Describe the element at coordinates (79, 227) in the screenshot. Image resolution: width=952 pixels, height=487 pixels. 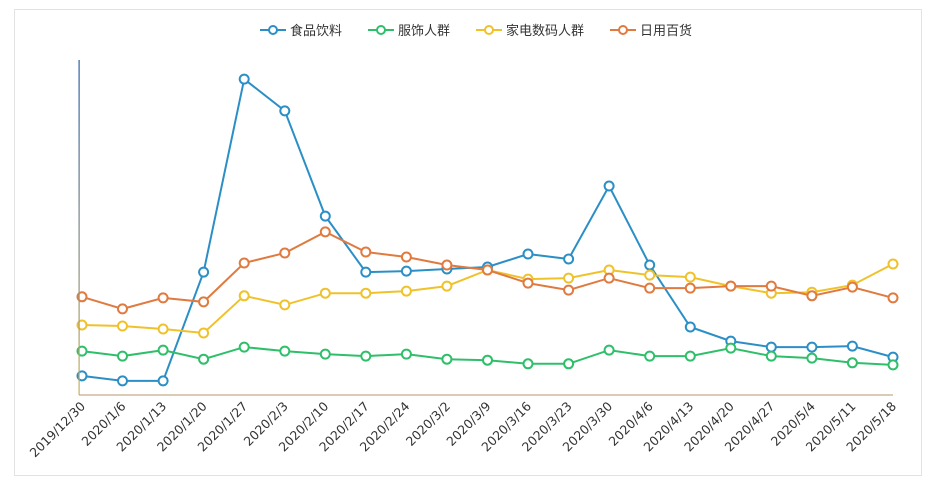
I see `y-axis-line` at that location.